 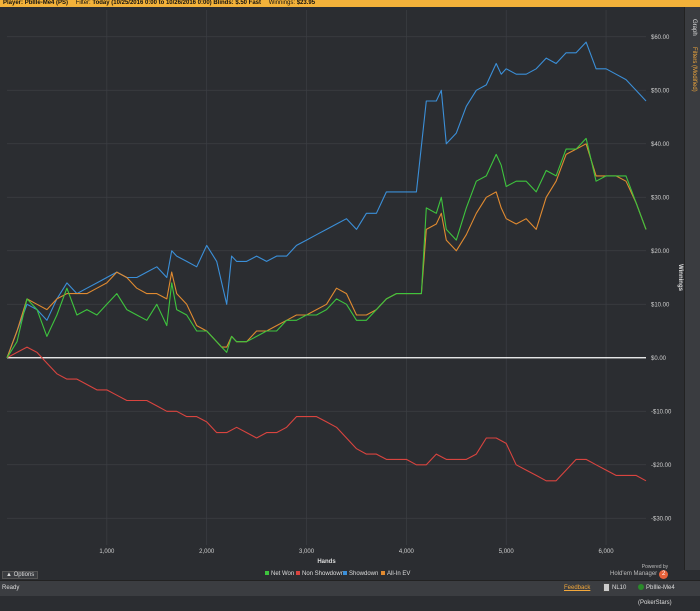 What do you see at coordinates (577, 588) in the screenshot?
I see `feedback-link: Feedback` at bounding box center [577, 588].